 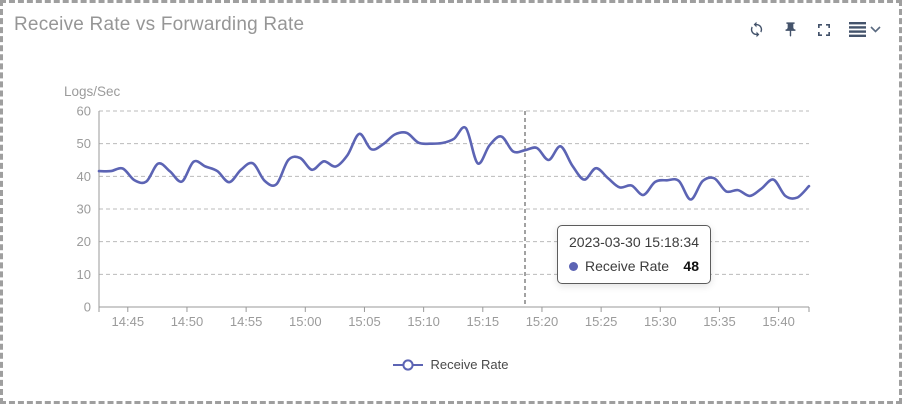 I want to click on legend-label: Receive Rate, so click(x=469, y=364).